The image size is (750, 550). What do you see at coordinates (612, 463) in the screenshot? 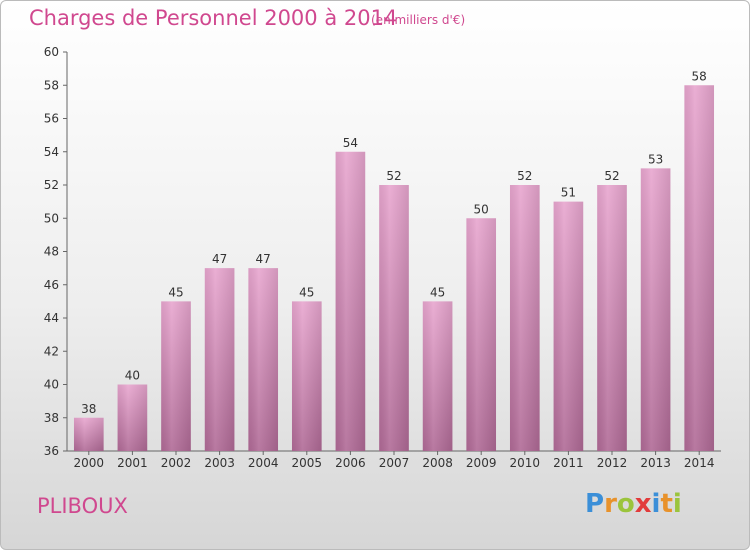
I see `x-tick-label-2012: 2012` at bounding box center [612, 463].